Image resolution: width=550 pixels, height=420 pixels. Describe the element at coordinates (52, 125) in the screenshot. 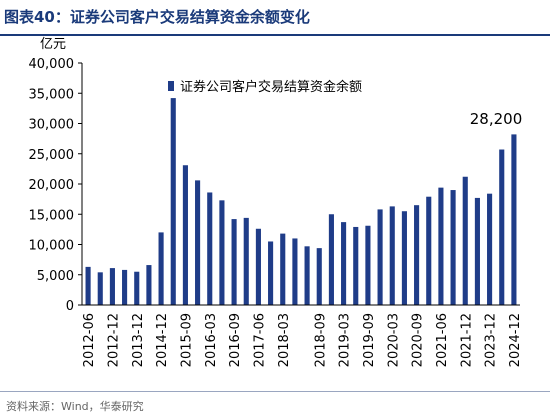

I see `y-tick-label: 30,000` at that location.